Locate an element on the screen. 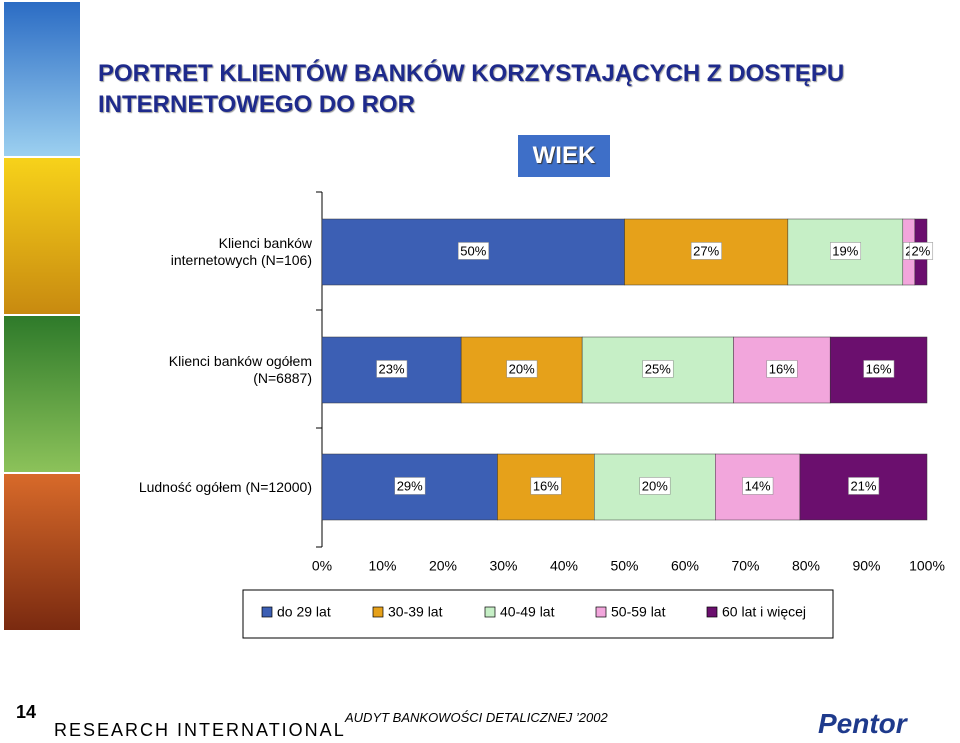 This screenshot has height=743, width=960. value-label: 23% is located at coordinates (392, 368).